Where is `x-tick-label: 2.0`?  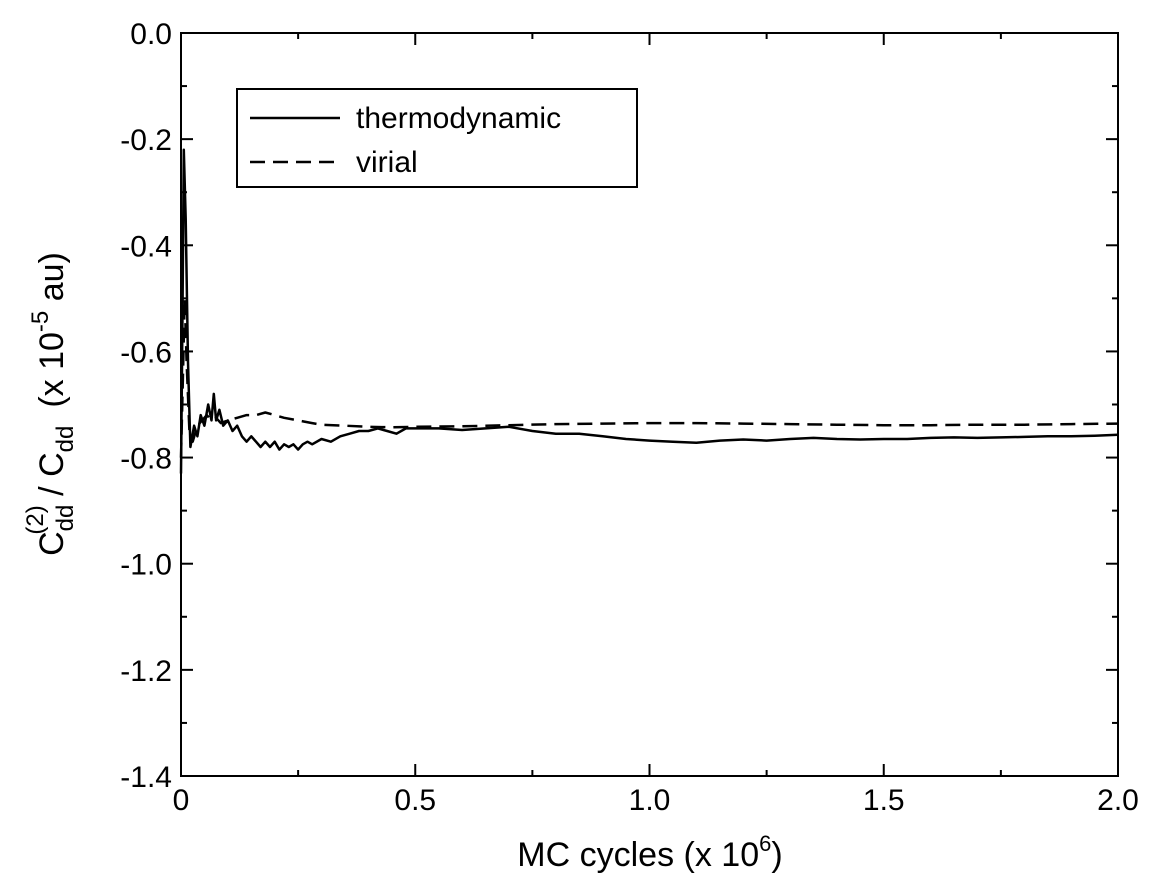 x-tick-label: 2.0 is located at coordinates (1118, 800).